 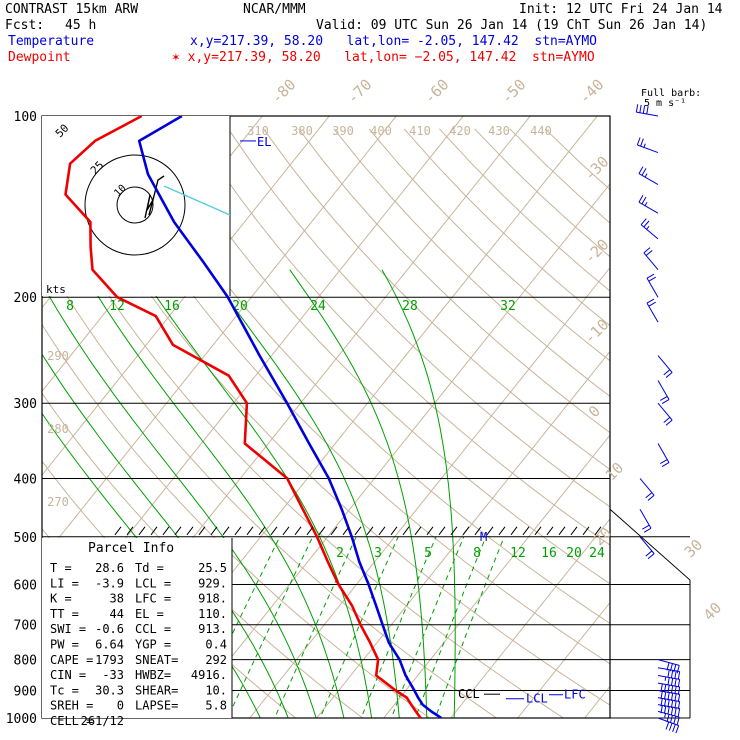 What do you see at coordinates (58, 502) in the screenshot?
I see `theta-label: 270` at bounding box center [58, 502].